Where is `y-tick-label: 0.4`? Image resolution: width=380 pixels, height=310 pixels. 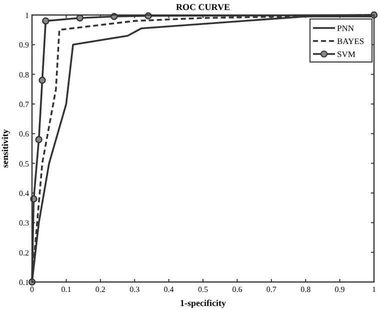 y-tick-label: 0.4 is located at coordinates (24, 193).